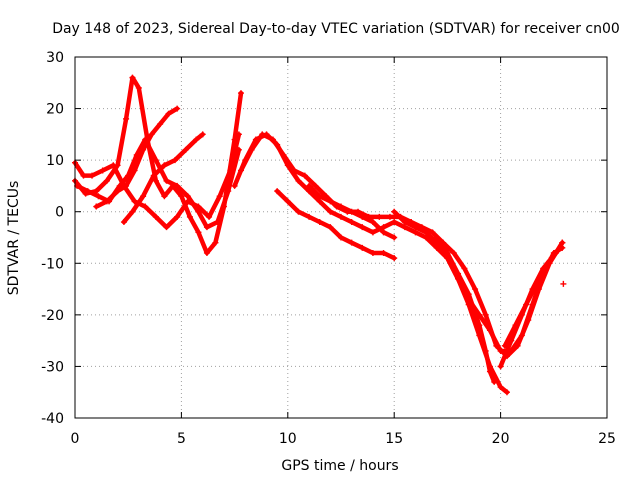 This screenshot has width=640, height=480. What do you see at coordinates (14, 238) in the screenshot?
I see `y-axis-label: SDTVAR / TECUs` at bounding box center [14, 238].